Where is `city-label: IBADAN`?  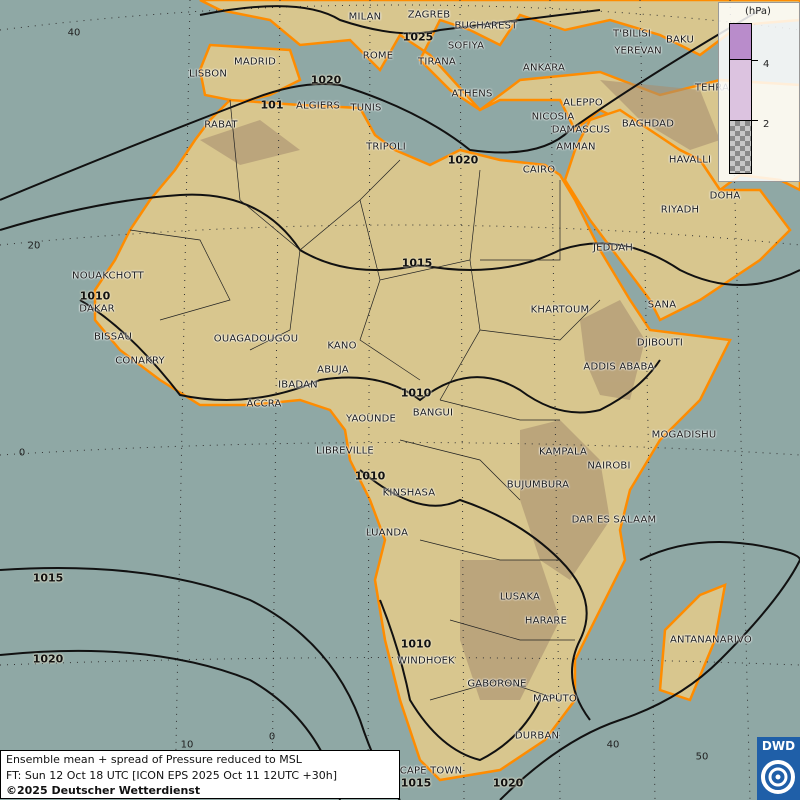
city-label: IBADAN is located at coordinates (298, 385).